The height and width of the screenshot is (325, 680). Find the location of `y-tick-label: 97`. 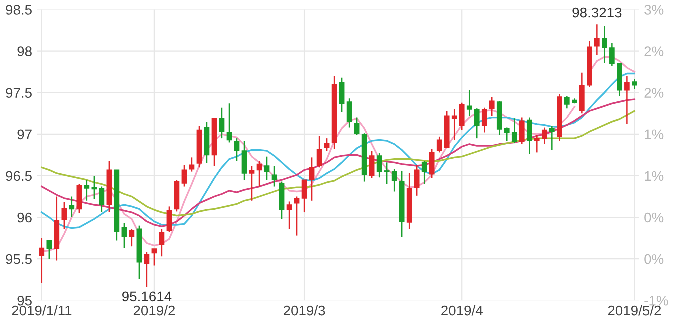

y-tick-label: 97 is located at coordinates (25, 135).